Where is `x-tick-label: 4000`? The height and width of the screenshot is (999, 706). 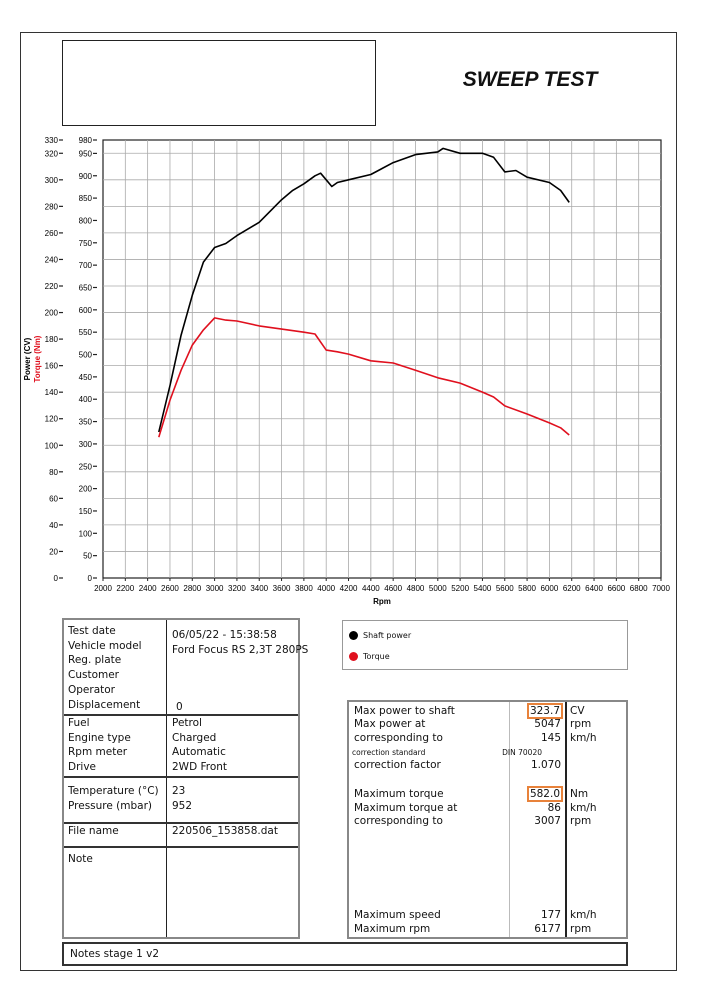
x-tick-label: 4000 is located at coordinates (326, 588).